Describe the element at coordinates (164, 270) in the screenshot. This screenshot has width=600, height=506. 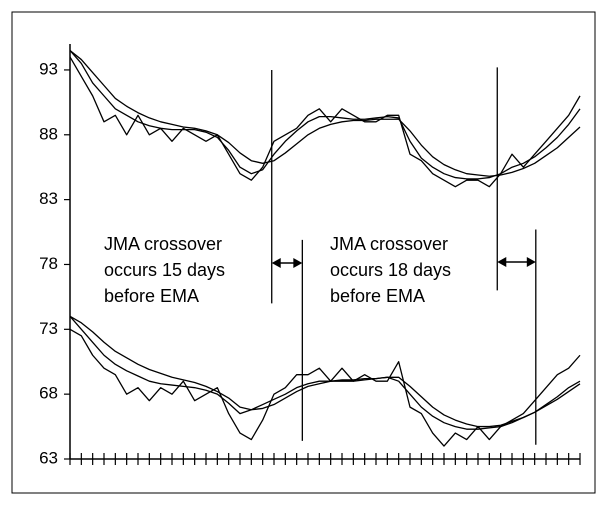
I see `annotation-text: occurs 15 days` at that location.